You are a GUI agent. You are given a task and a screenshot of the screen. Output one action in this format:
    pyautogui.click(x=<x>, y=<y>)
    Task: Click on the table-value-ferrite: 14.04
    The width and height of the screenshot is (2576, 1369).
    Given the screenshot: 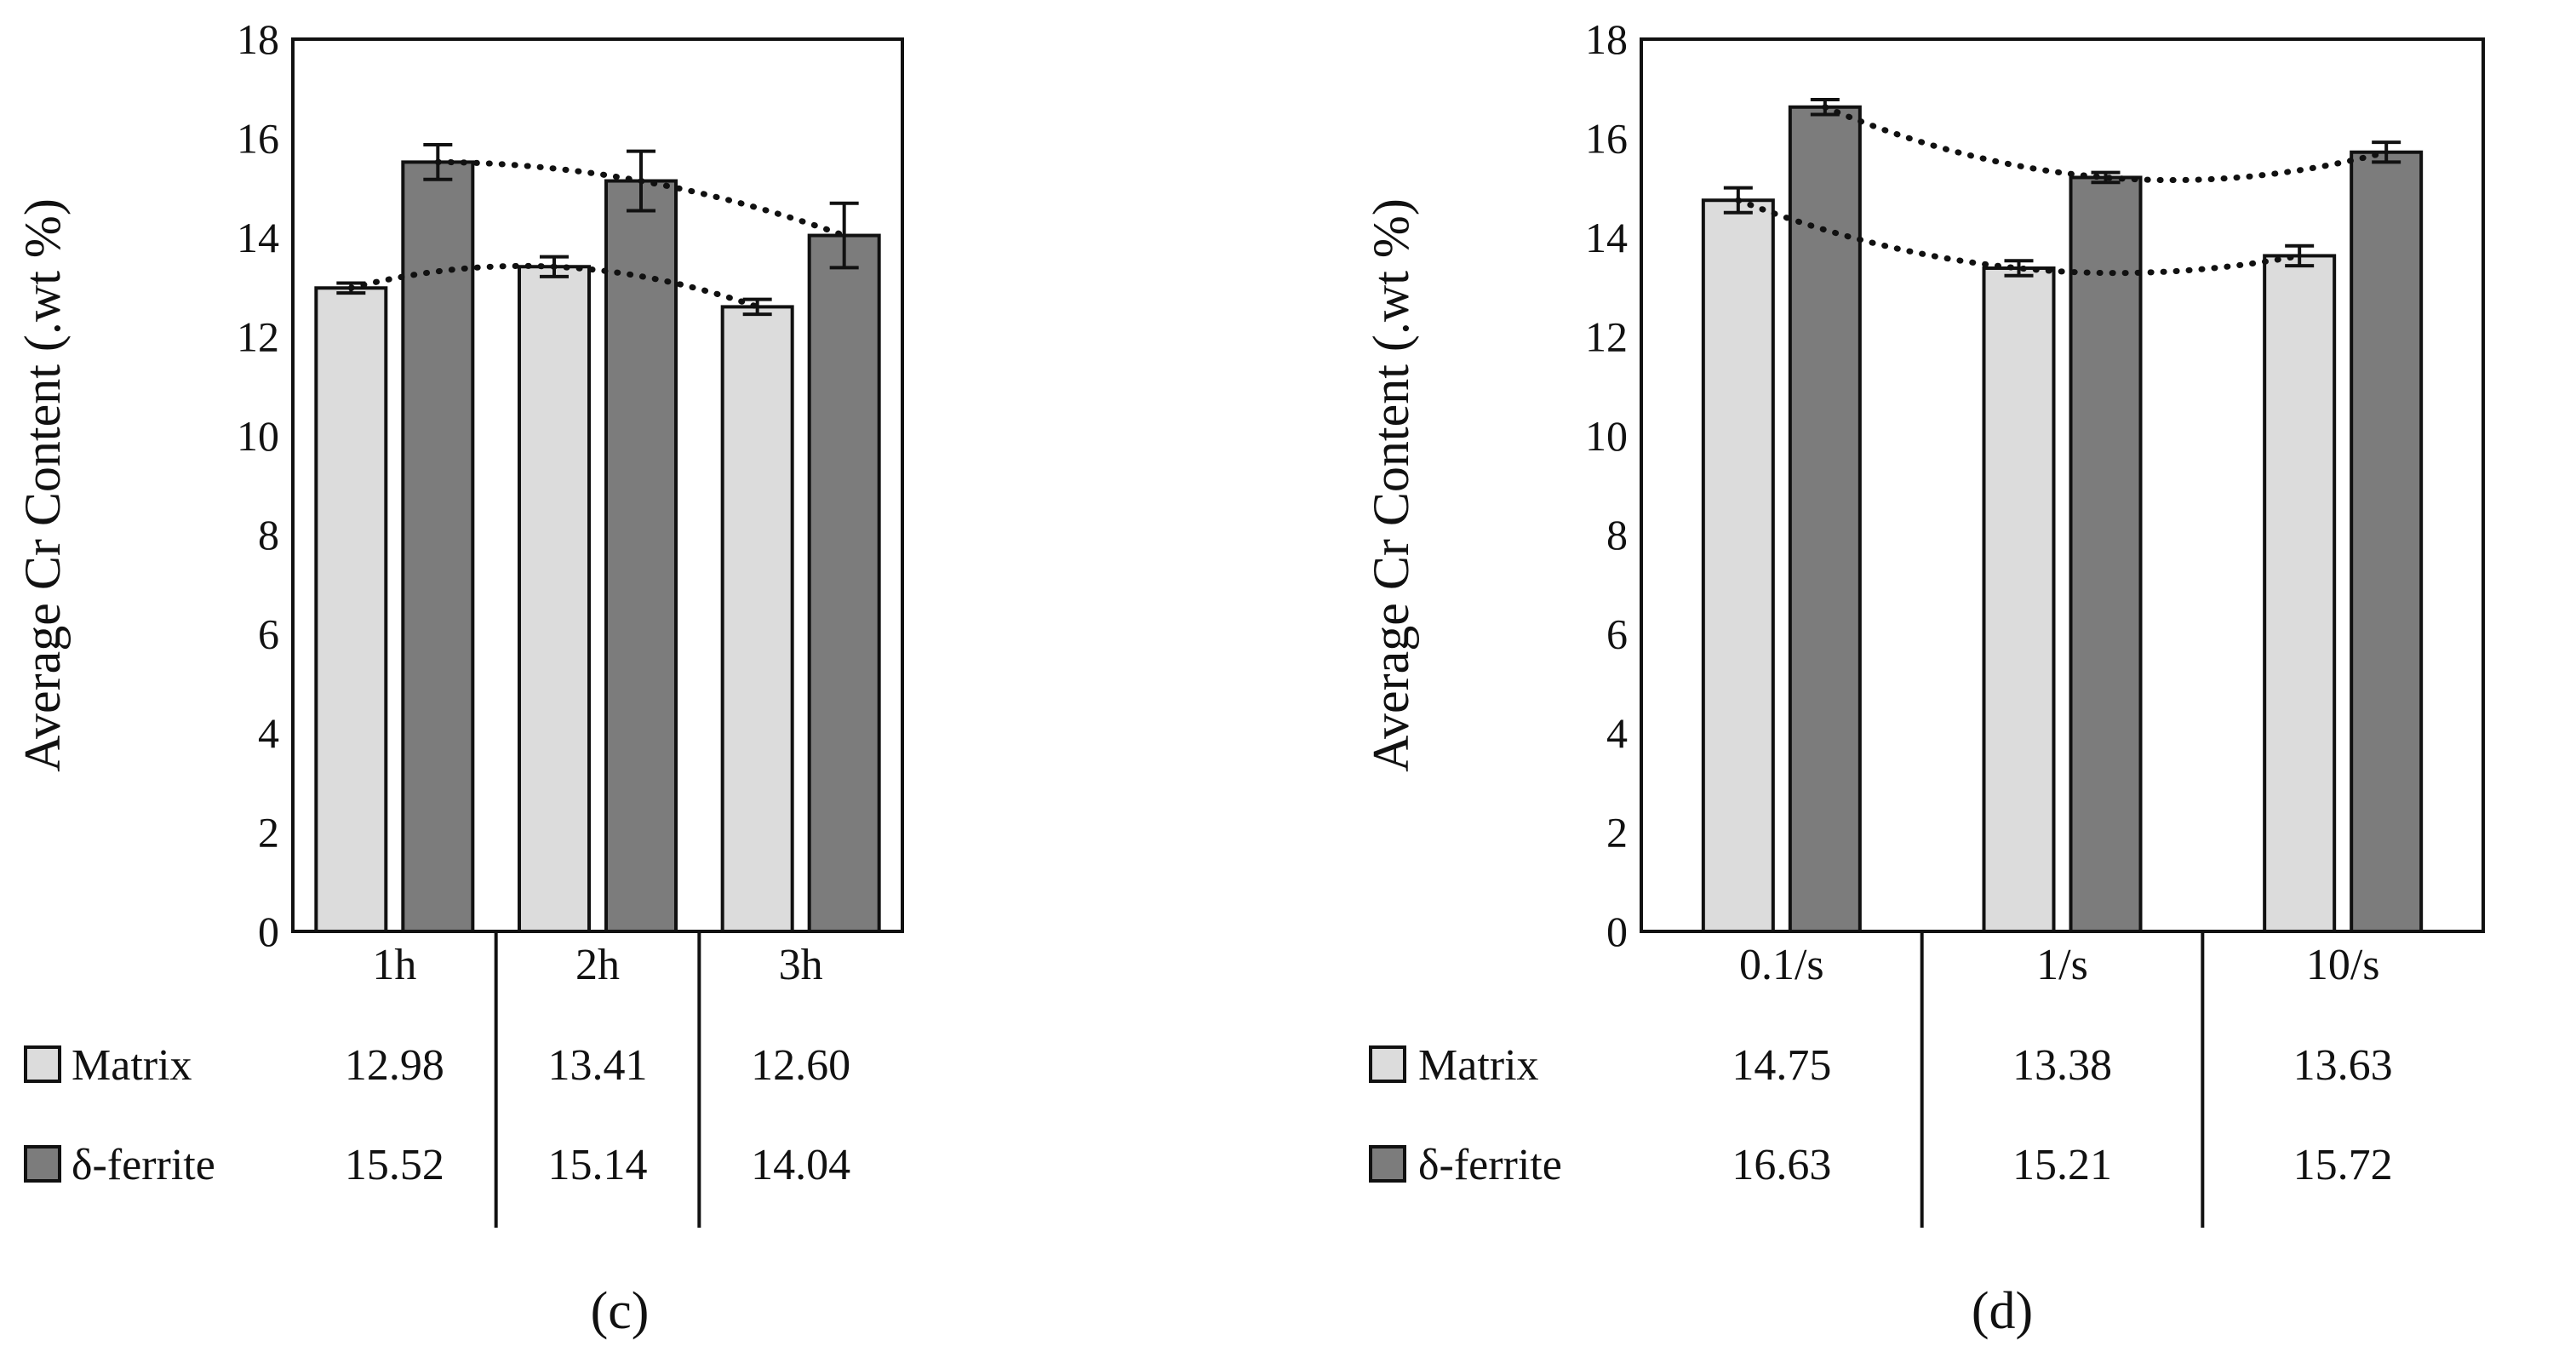 What is the action you would take?
    pyautogui.click(x=801, y=1165)
    